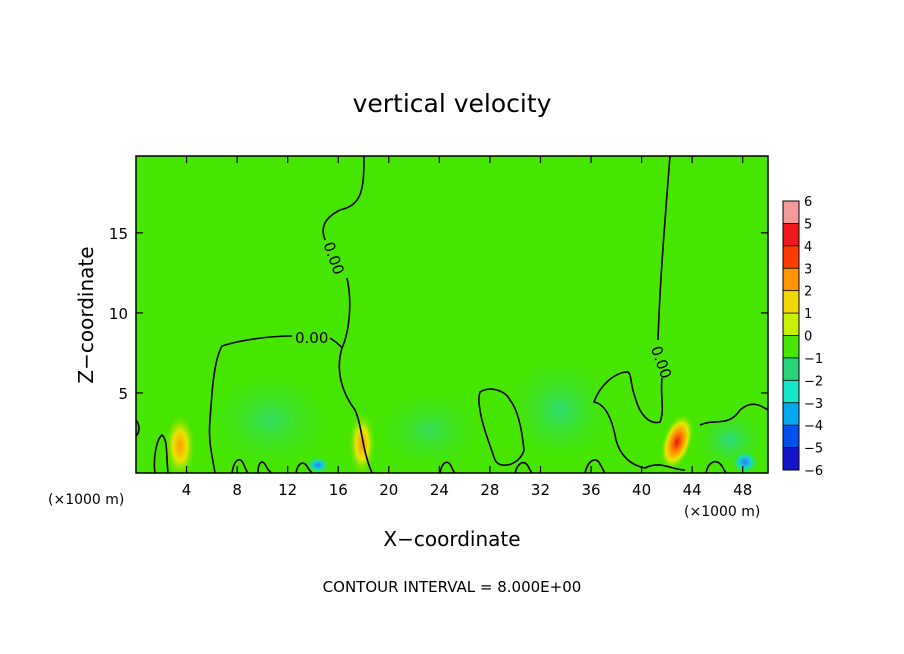  I want to click on colorbar-label: −5, so click(813, 449).